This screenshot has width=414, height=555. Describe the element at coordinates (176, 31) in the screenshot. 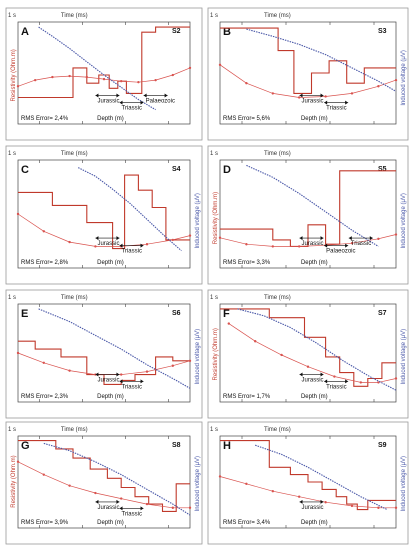

I see `station-label: S2` at that location.